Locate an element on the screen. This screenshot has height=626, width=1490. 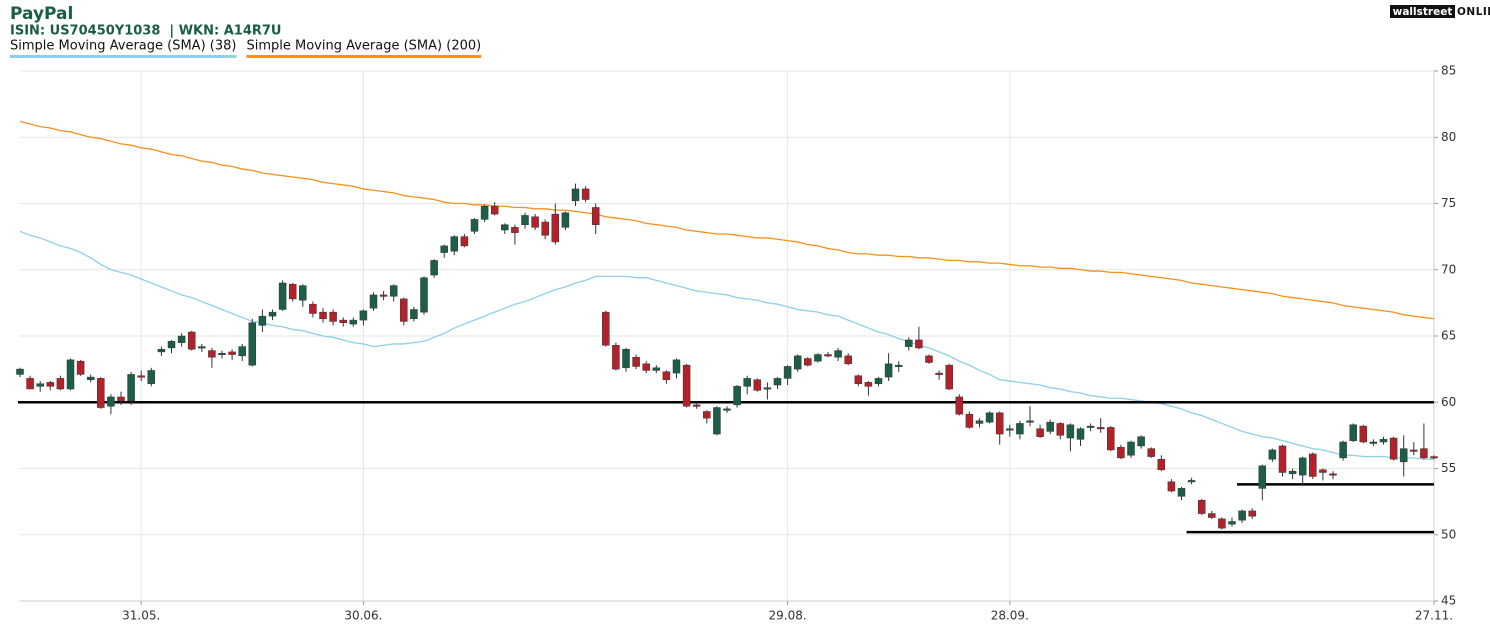
x-tick-label: 31.05. is located at coordinates (141, 616).